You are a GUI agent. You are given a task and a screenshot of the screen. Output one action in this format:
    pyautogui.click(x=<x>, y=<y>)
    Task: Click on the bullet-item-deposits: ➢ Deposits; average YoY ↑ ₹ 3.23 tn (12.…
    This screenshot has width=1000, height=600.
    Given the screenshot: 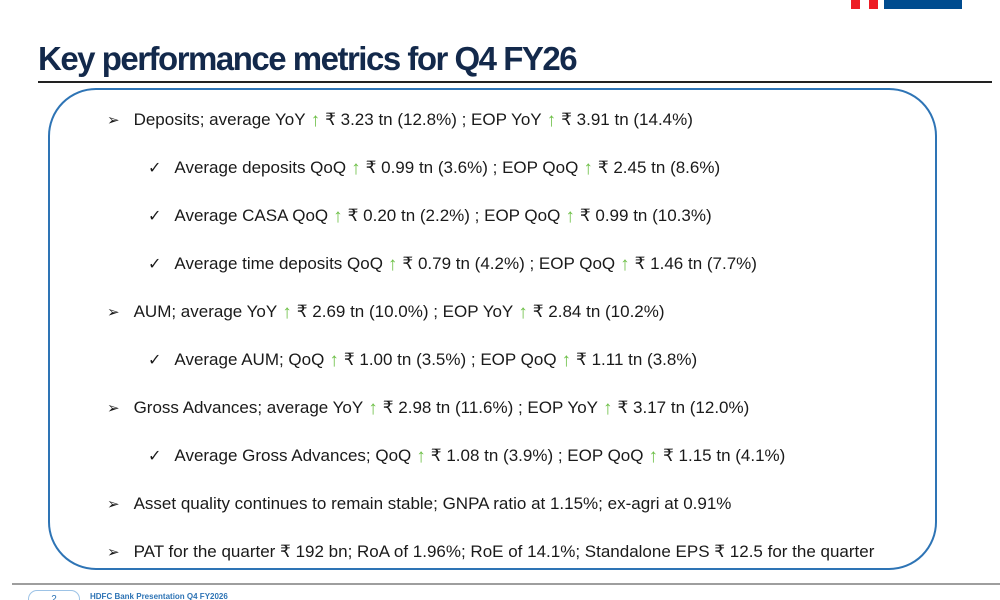 What is the action you would take?
    pyautogui.click(x=492, y=120)
    